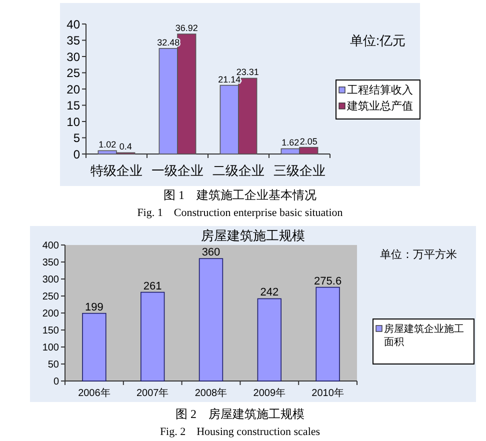  What do you see at coordinates (269, 393) in the screenshot?
I see `x-tick-label: 2009年` at bounding box center [269, 393].